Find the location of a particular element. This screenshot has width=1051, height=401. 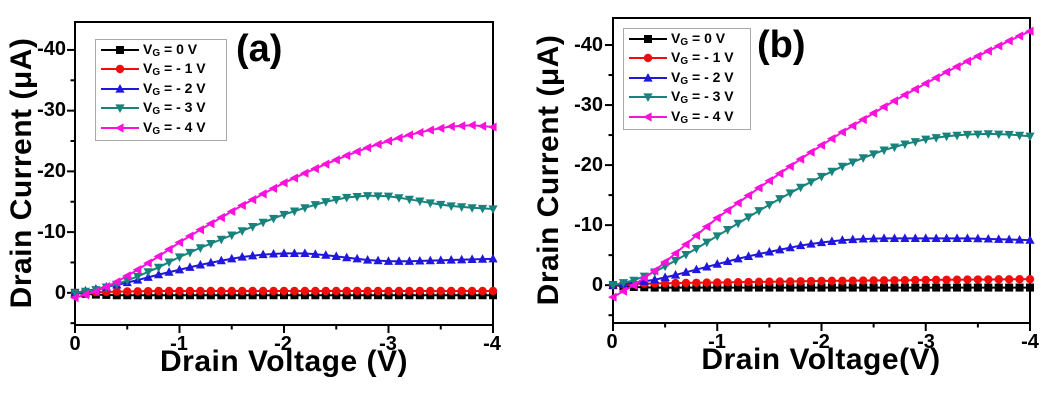

x-axis-title: Drain Voltage(V) is located at coordinates (821, 359).